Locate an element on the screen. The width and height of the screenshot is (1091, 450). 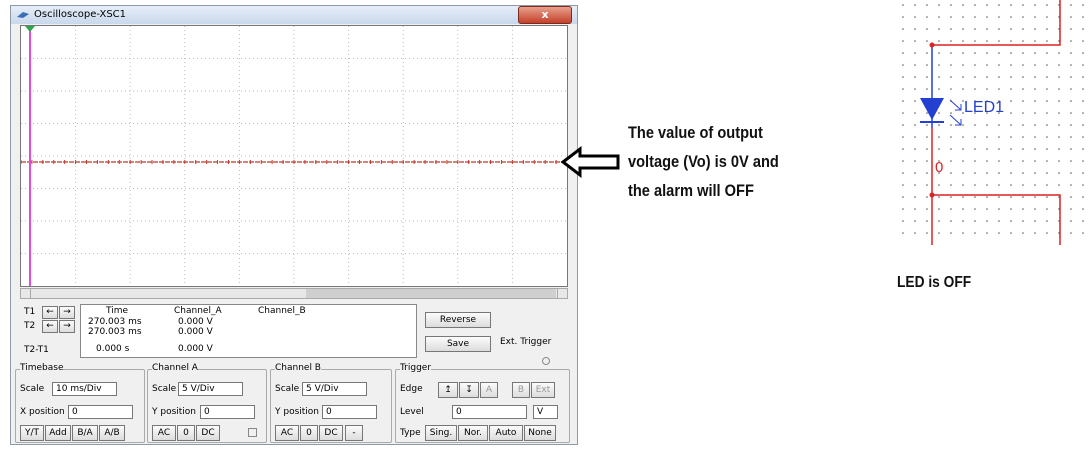
channel-b-group is located at coordinates (331, 406).